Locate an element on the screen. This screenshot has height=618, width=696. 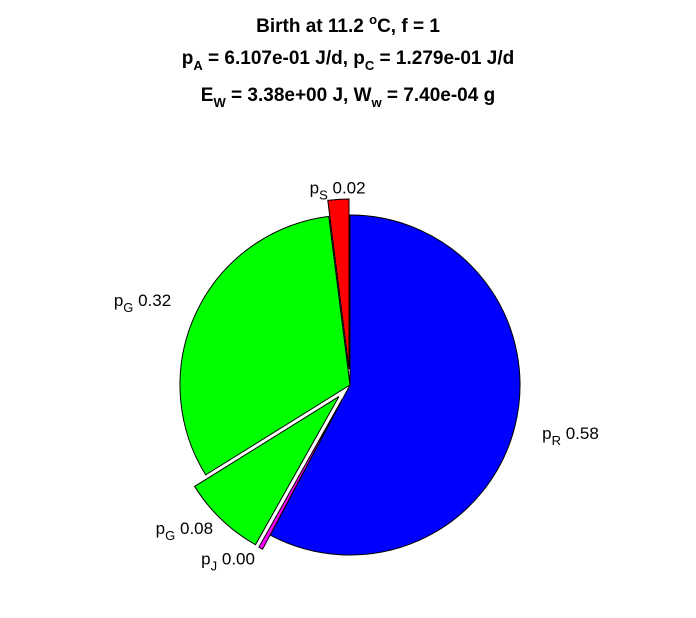
title-line-1: Birth at 11.2 oC, f = 1 is located at coordinates (348, 24).